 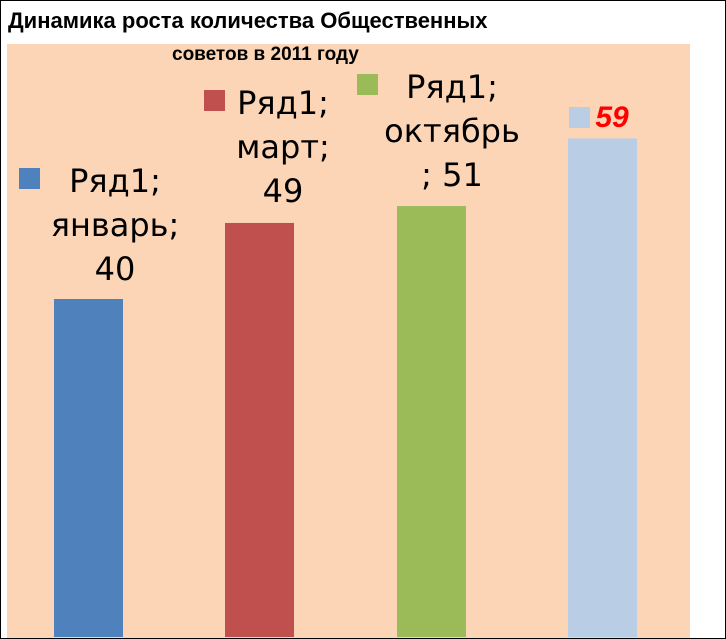 I want to click on data-label-1-2: 49, so click(x=283, y=191).